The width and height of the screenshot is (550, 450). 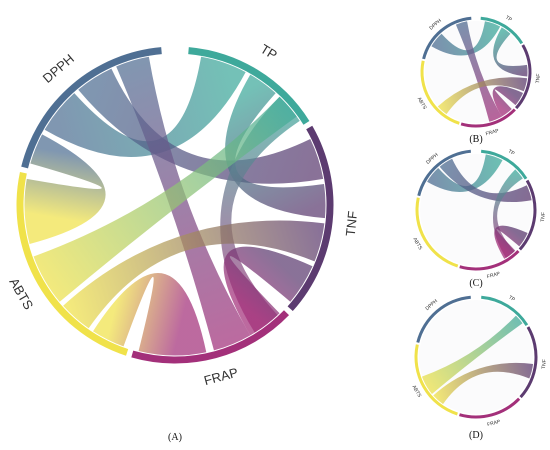 I want to click on chord-link-abts-tp, so click(x=472, y=354).